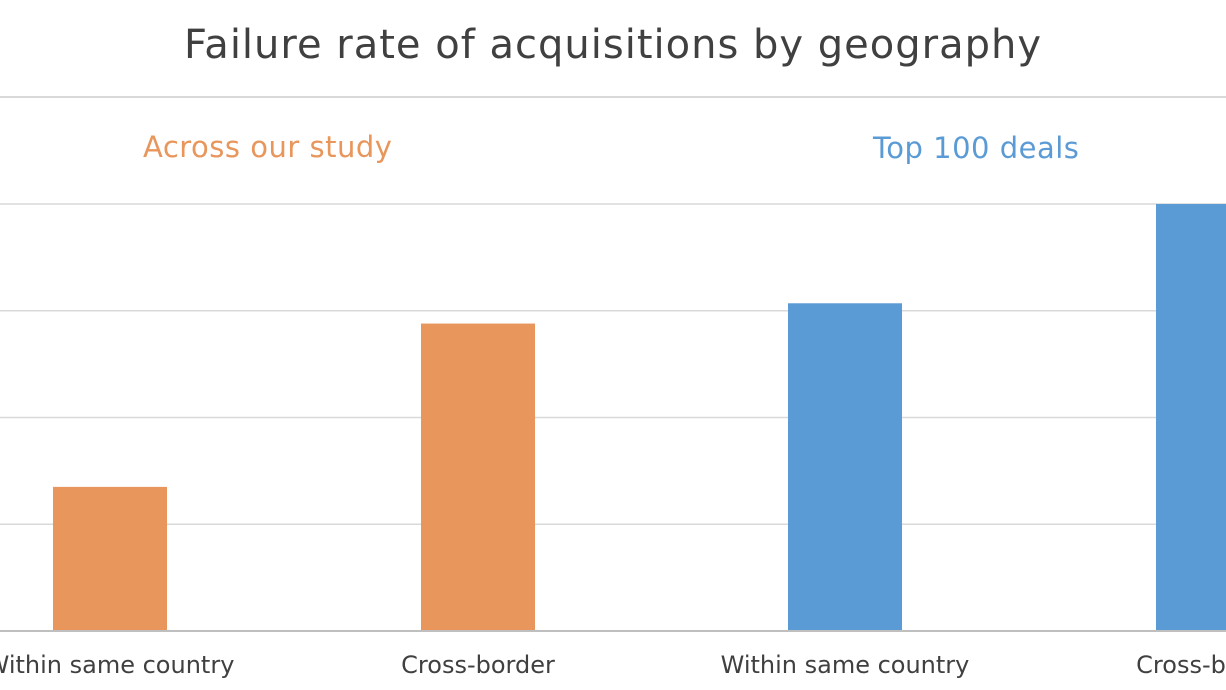  I want to click on group-label-top-100-deals: Top 100 deals, so click(976, 148).